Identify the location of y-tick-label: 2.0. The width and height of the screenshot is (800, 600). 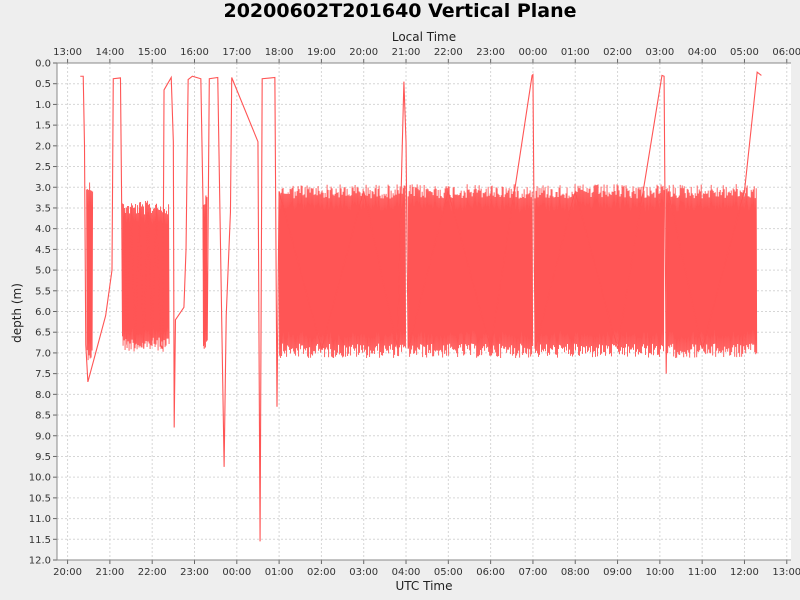
(43, 146).